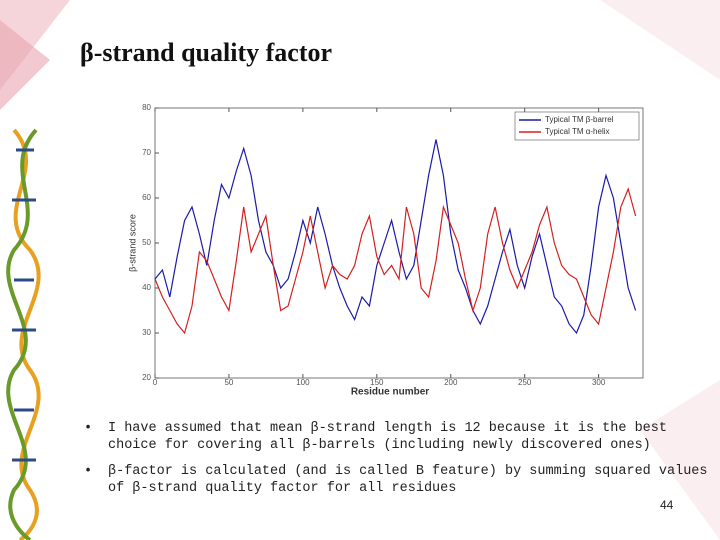  I want to click on legend-label: Typical TM α-helix, so click(577, 131).